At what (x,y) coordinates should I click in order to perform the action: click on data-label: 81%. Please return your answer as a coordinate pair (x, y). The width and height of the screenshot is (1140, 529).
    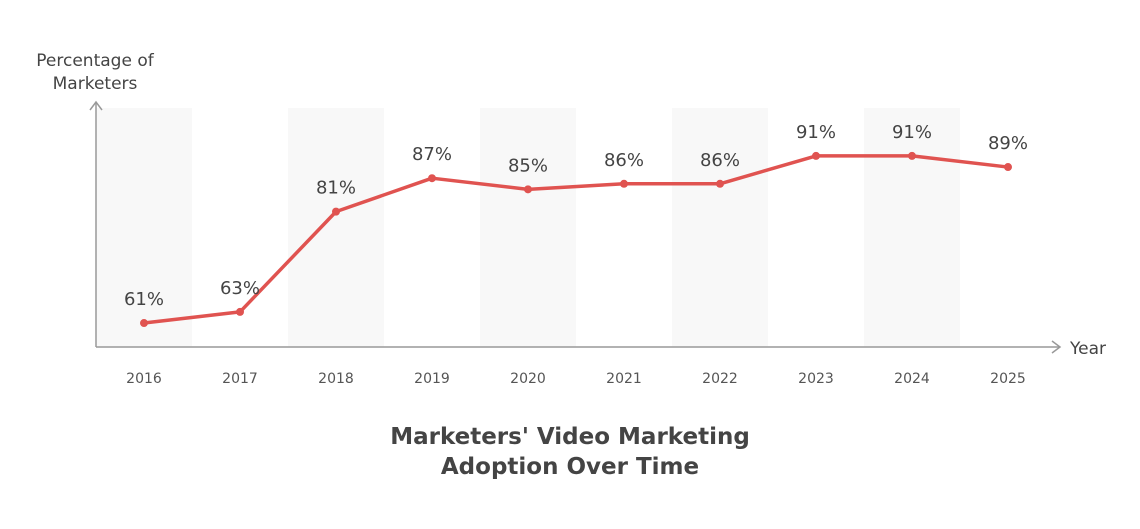
    Looking at the image, I should click on (336, 188).